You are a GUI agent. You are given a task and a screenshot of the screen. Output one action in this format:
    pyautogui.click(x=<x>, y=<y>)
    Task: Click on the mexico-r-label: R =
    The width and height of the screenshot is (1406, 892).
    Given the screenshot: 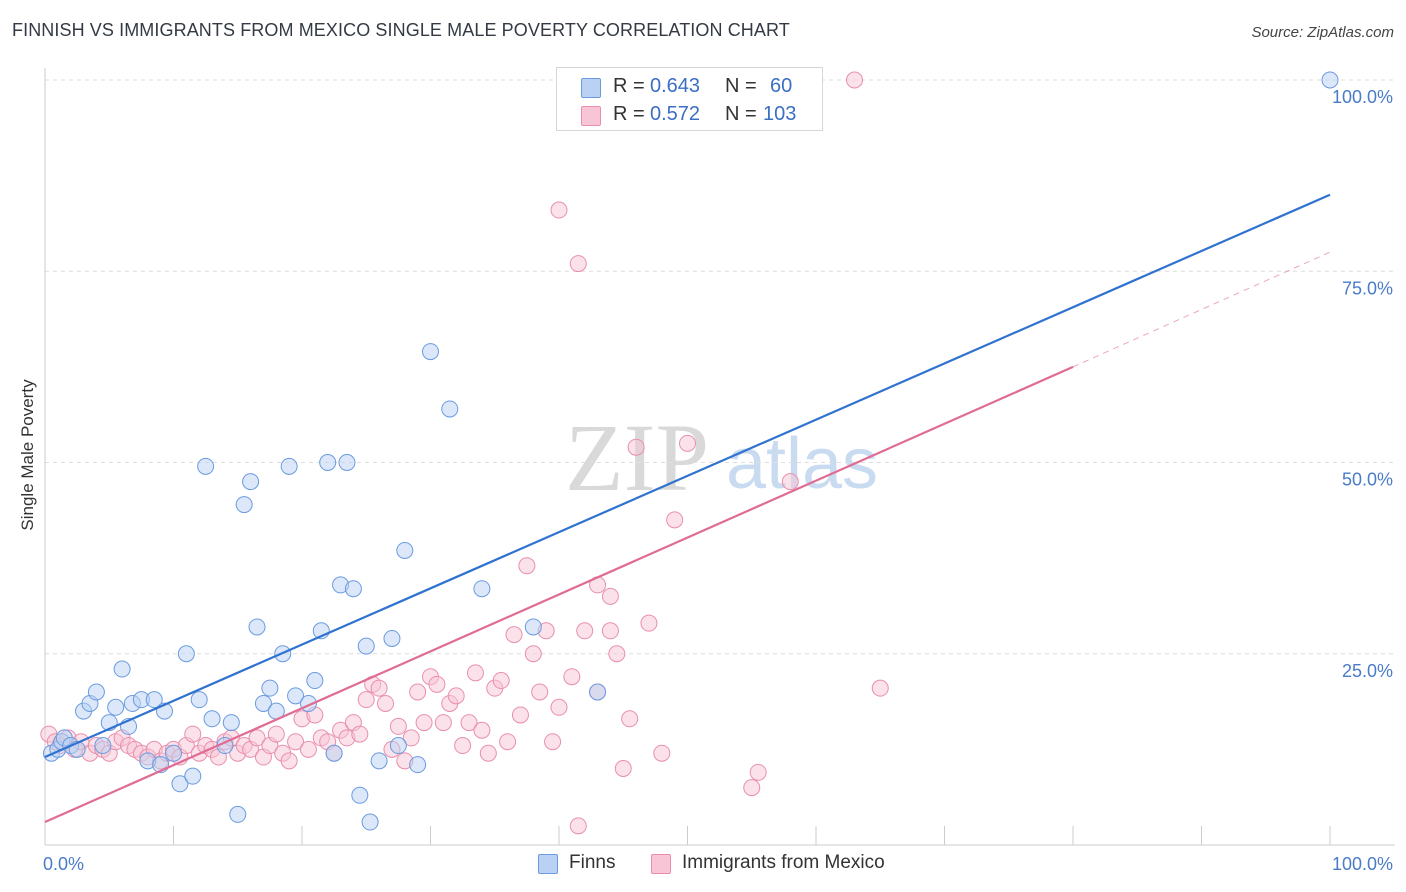 What is the action you would take?
    pyautogui.click(x=629, y=114)
    